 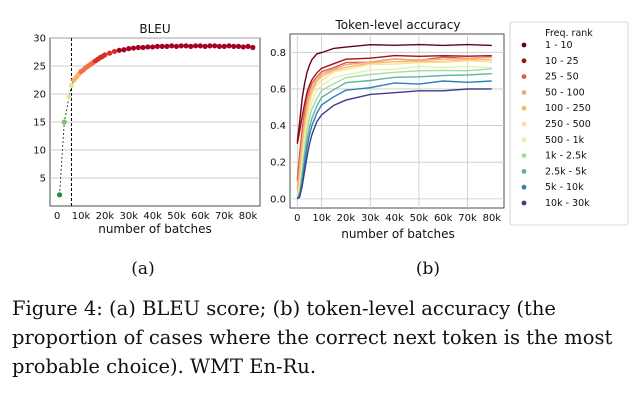 What do you see at coordinates (564, 187) in the screenshot?
I see `legend-entry-label: 5k - 10k` at bounding box center [564, 187].